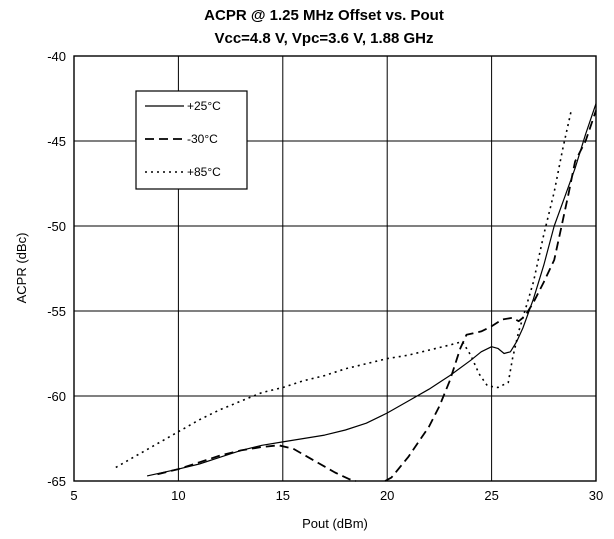 The image size is (614, 539). What do you see at coordinates (56, 481) in the screenshot?
I see `y-tick-label: -65` at bounding box center [56, 481].